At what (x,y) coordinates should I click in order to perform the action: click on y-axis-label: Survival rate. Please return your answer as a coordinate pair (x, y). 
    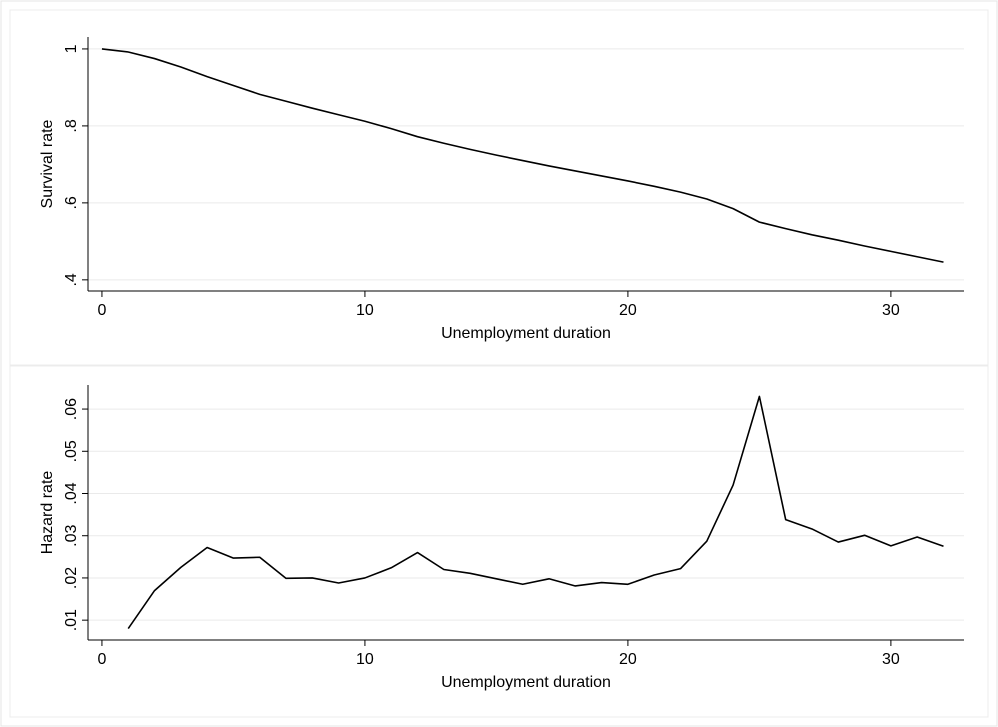
    Looking at the image, I should click on (47, 163).